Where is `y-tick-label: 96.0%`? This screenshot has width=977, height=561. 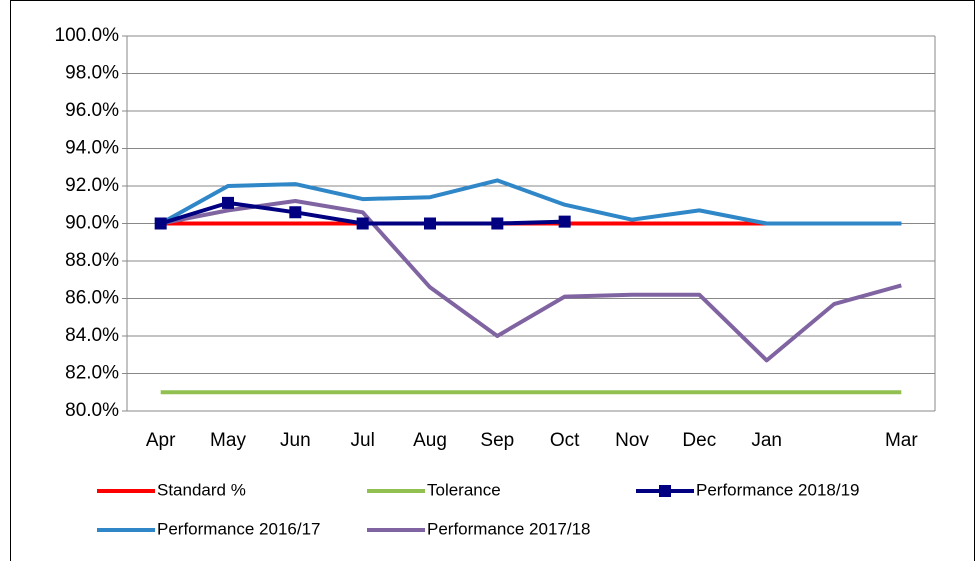
y-tick-label: 96.0% is located at coordinates (92, 110).